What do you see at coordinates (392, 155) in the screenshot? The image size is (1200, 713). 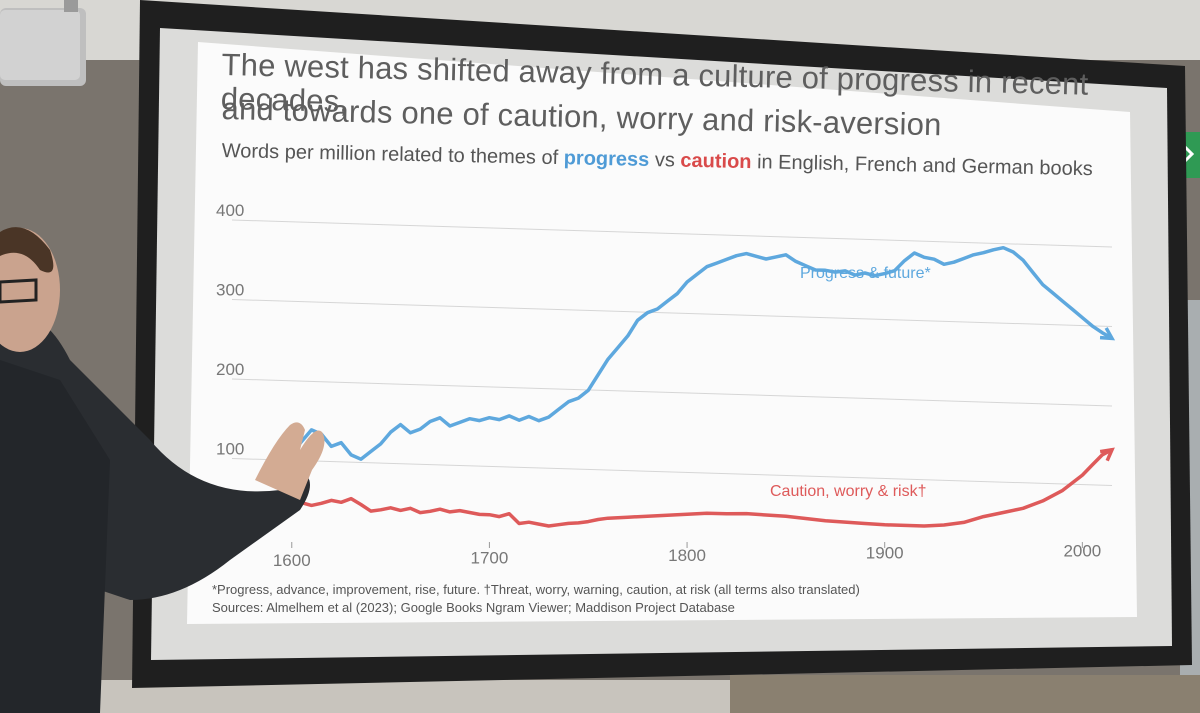 I see `subtitle-pre: Words per million related to themes of` at bounding box center [392, 155].